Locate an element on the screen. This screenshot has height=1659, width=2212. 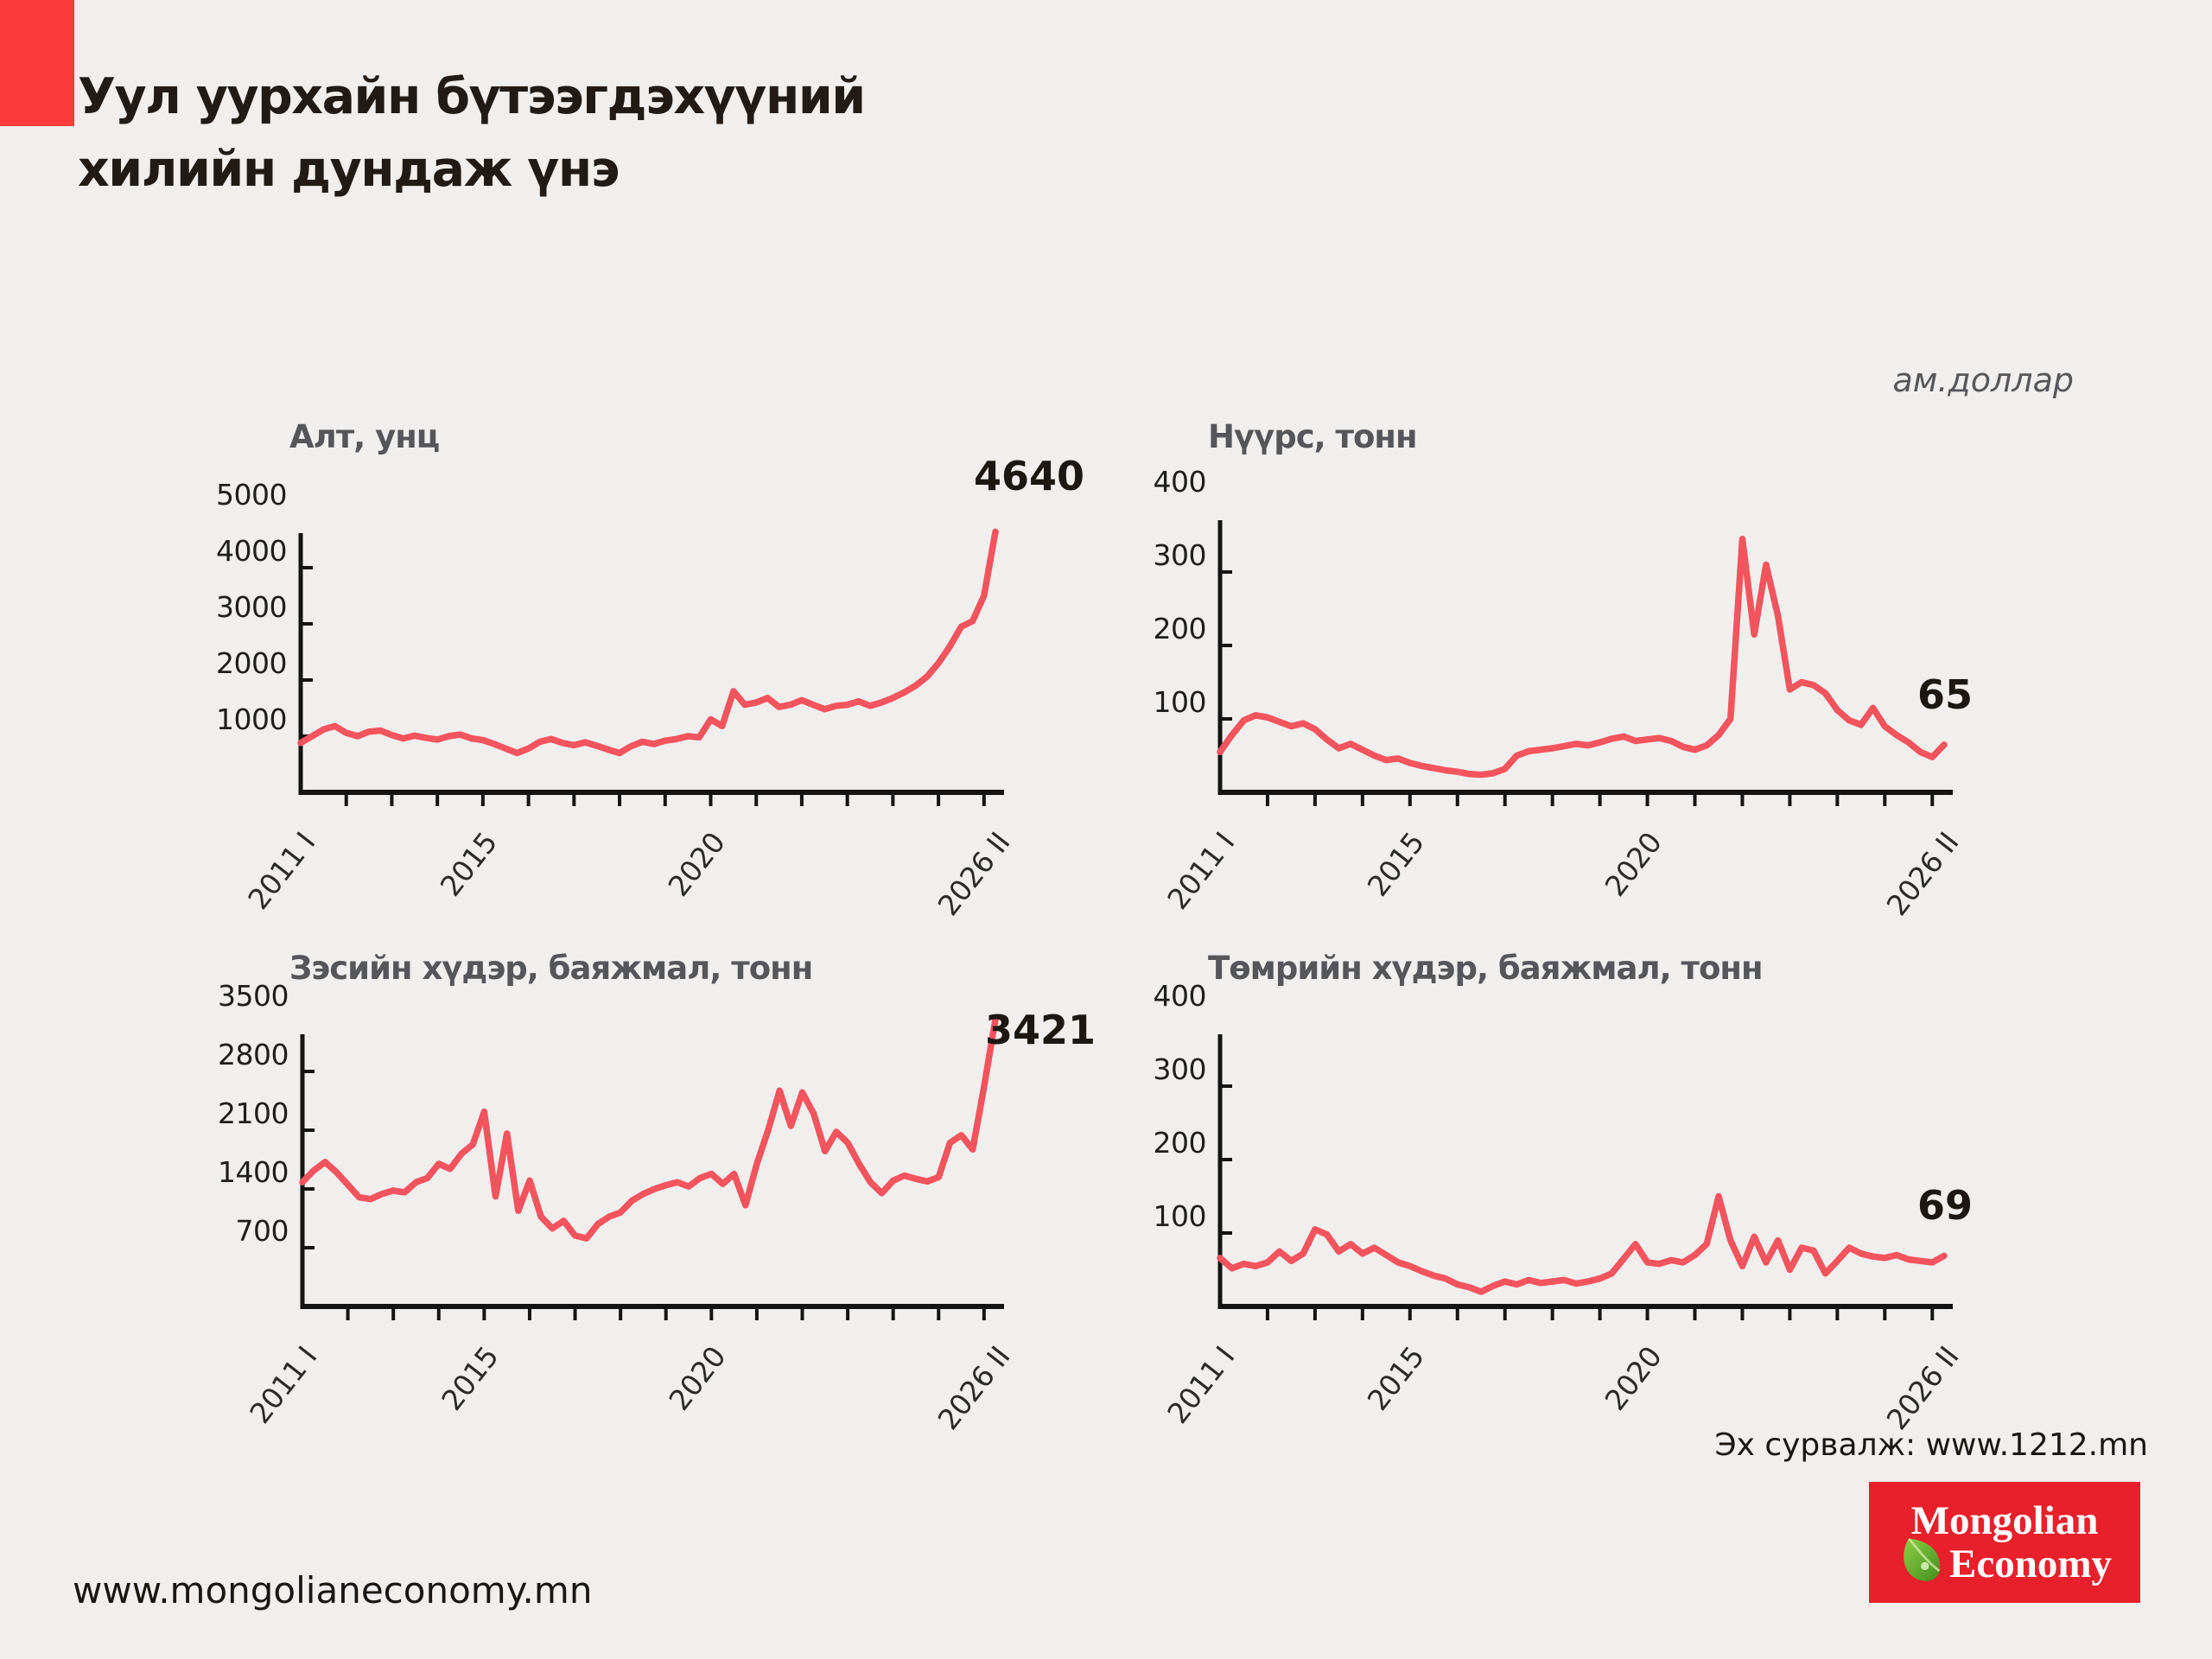
mongolian-economy-logo: Mongolian Economy is located at coordinates (2005, 1542).